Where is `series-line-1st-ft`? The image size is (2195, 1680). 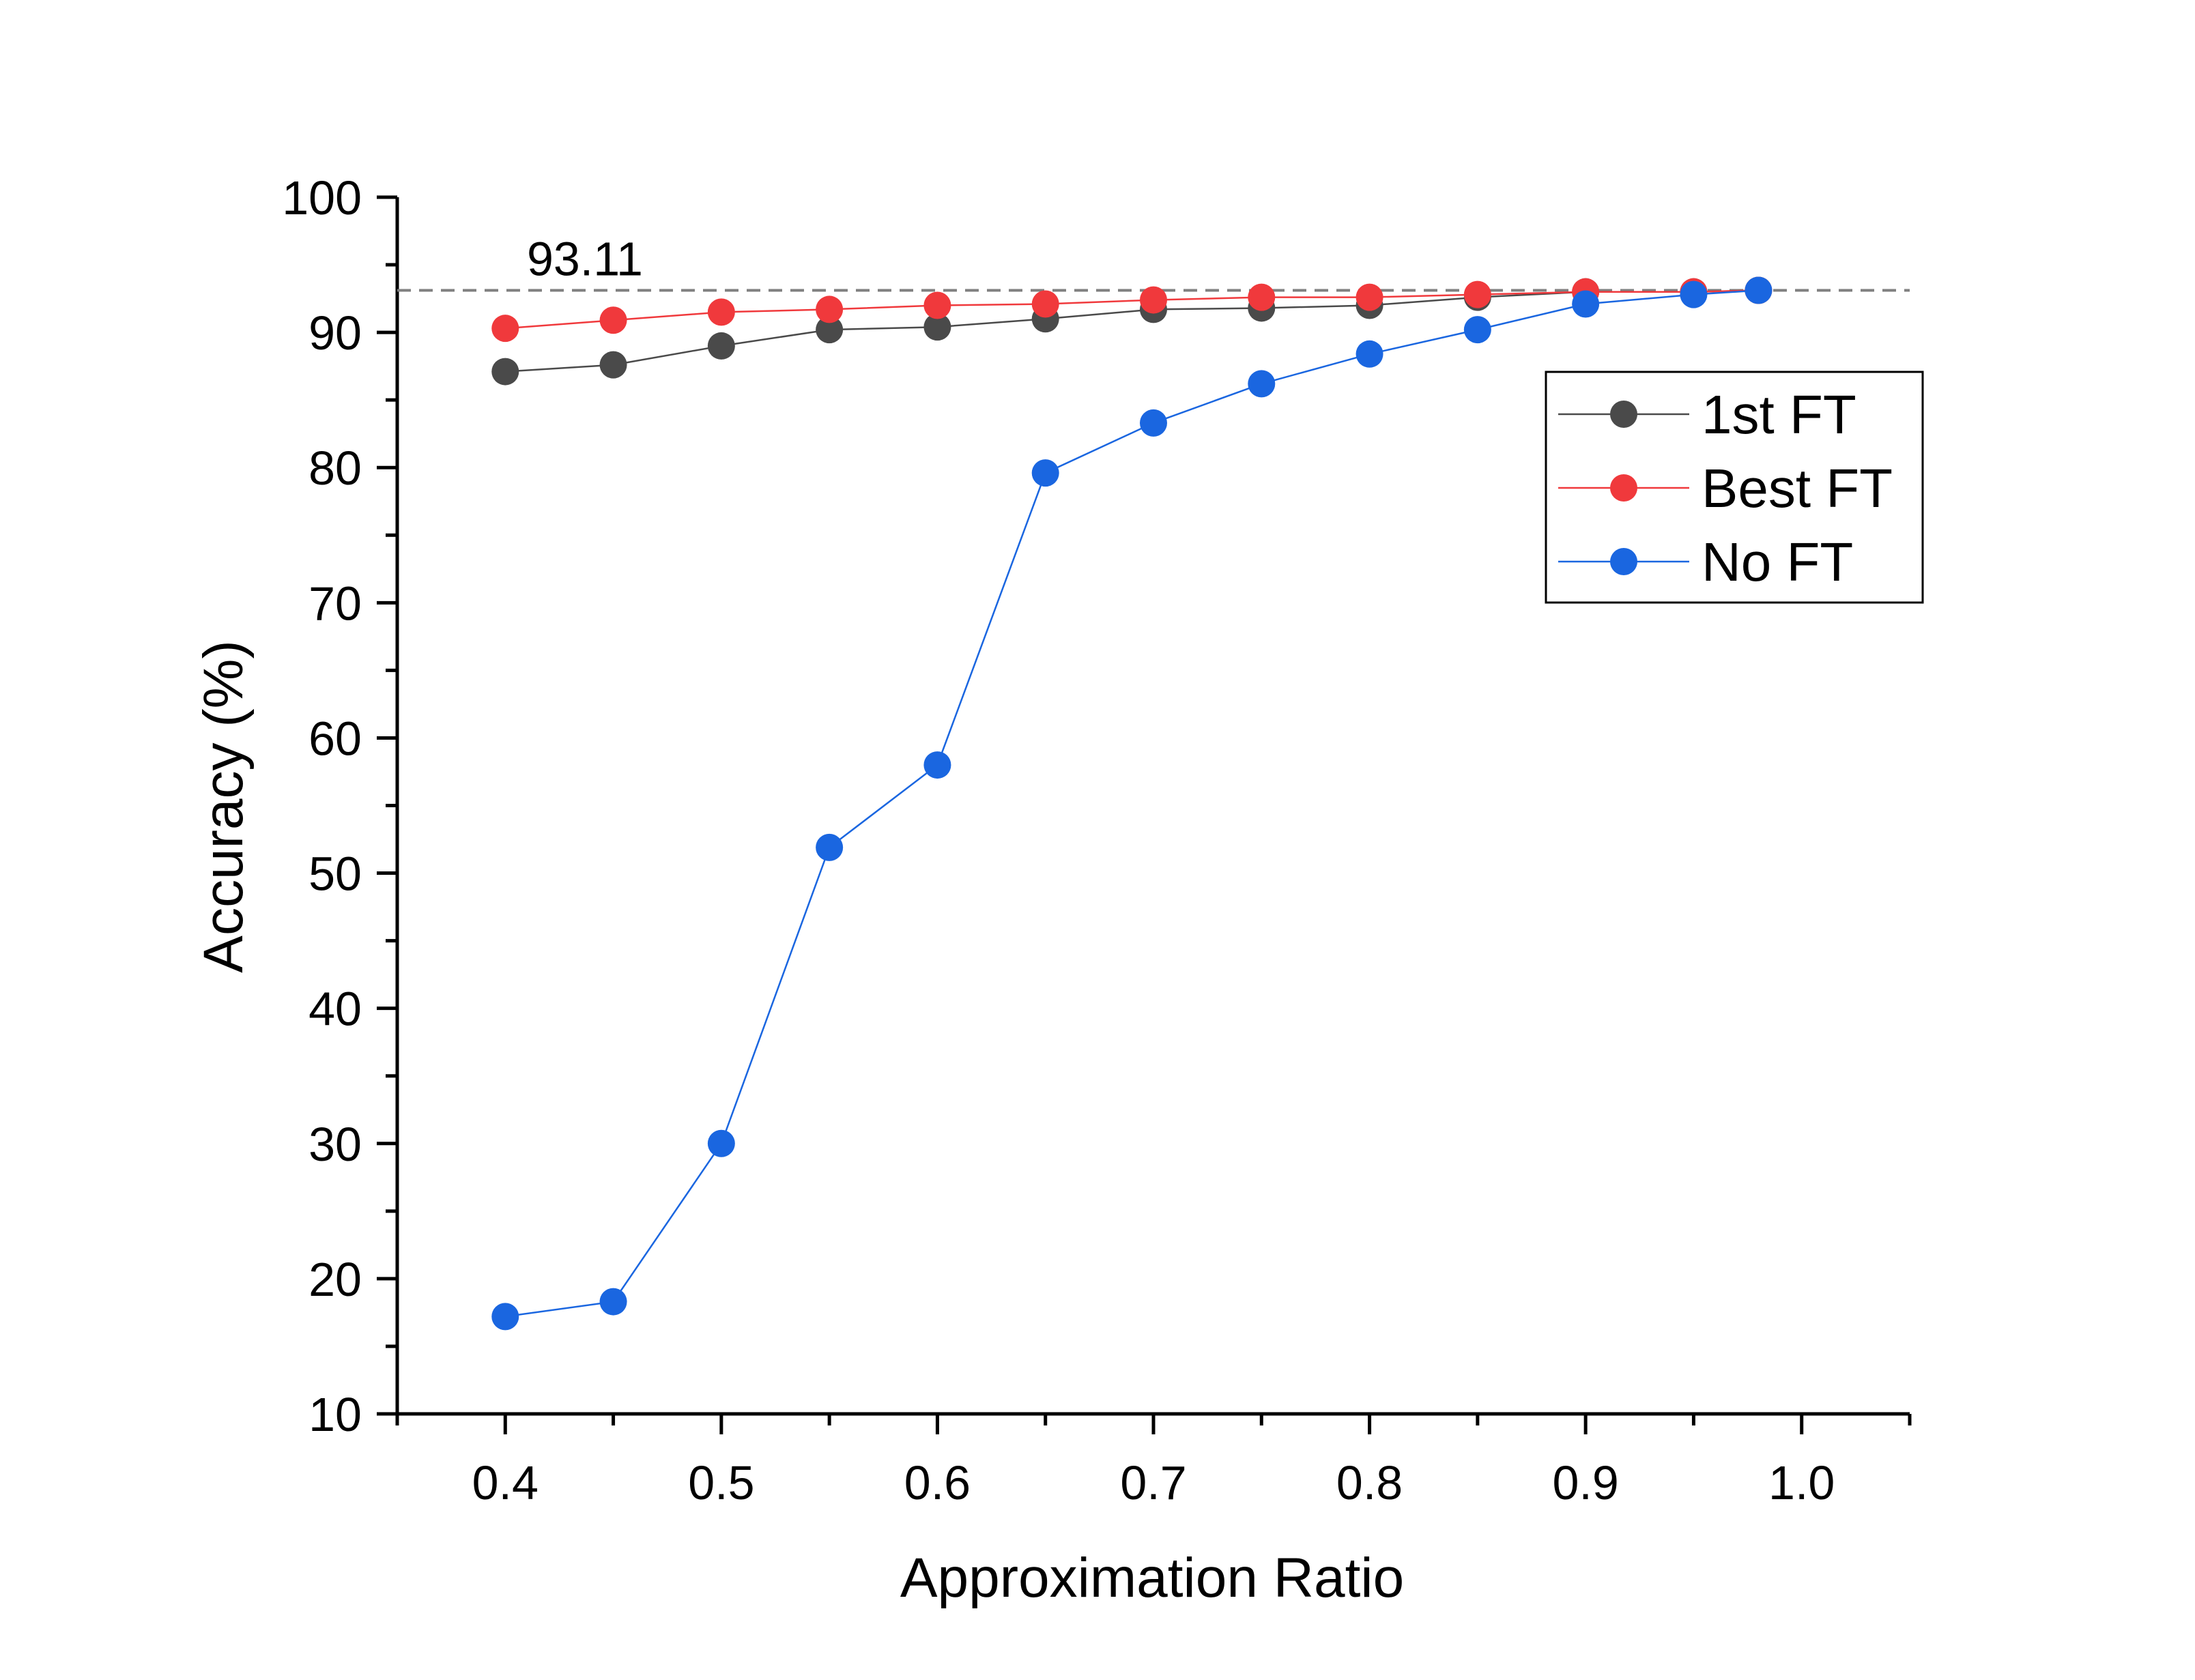
series-line-1st-ft is located at coordinates (1132, 331).